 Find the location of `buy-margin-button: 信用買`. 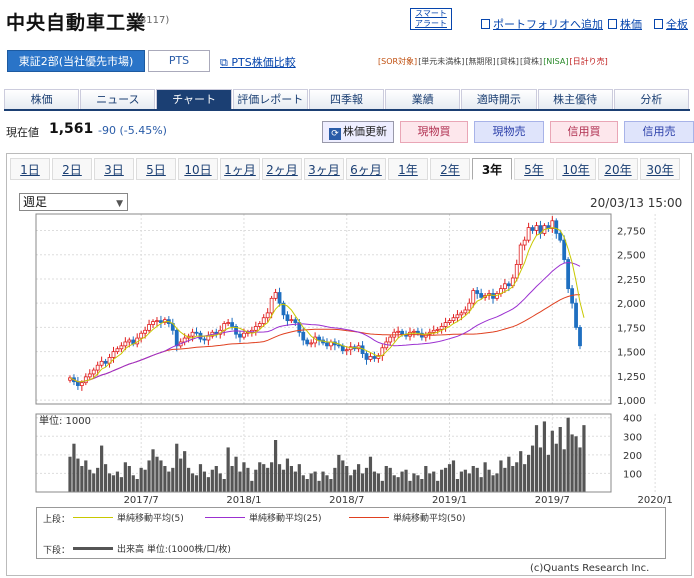

buy-margin-button: 信用買 is located at coordinates (584, 132).